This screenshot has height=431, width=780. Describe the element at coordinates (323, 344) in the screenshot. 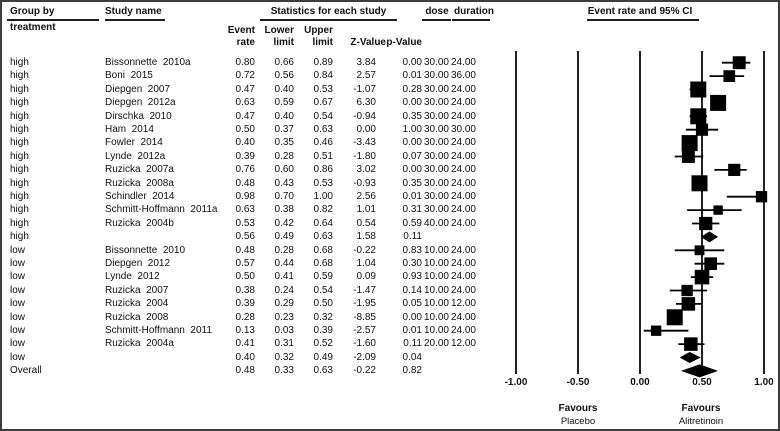

I see `cell-upper-limit: 0.52` at that location.